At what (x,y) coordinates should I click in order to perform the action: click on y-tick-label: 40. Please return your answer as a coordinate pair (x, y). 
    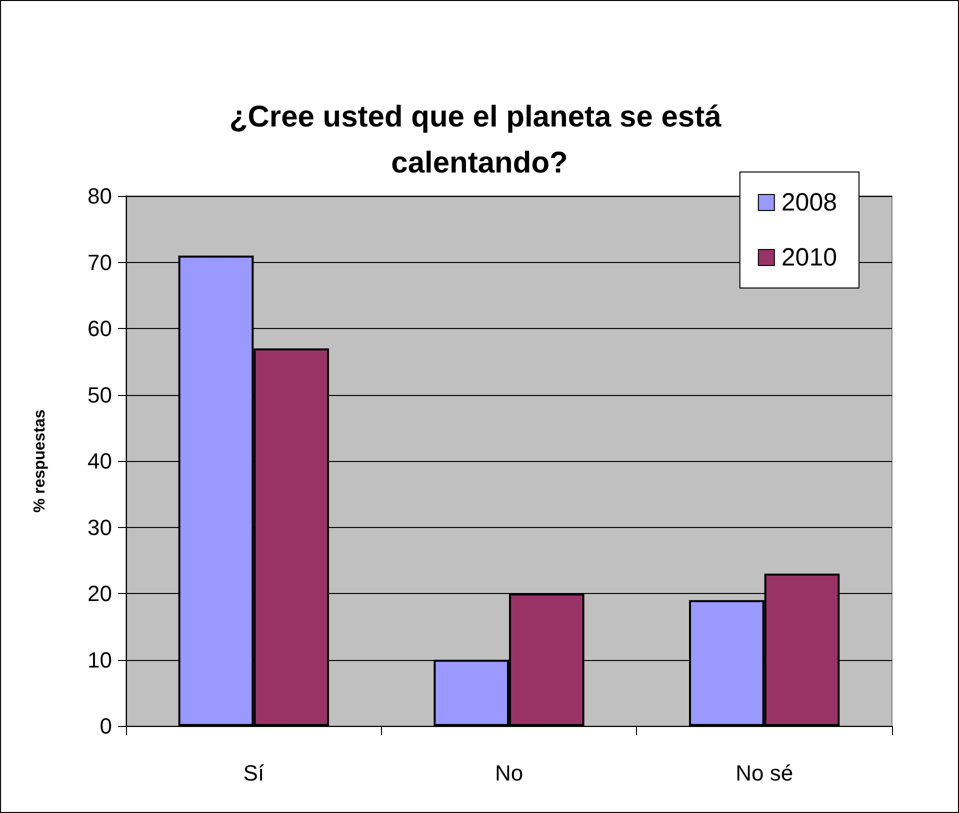
    Looking at the image, I should click on (100, 461).